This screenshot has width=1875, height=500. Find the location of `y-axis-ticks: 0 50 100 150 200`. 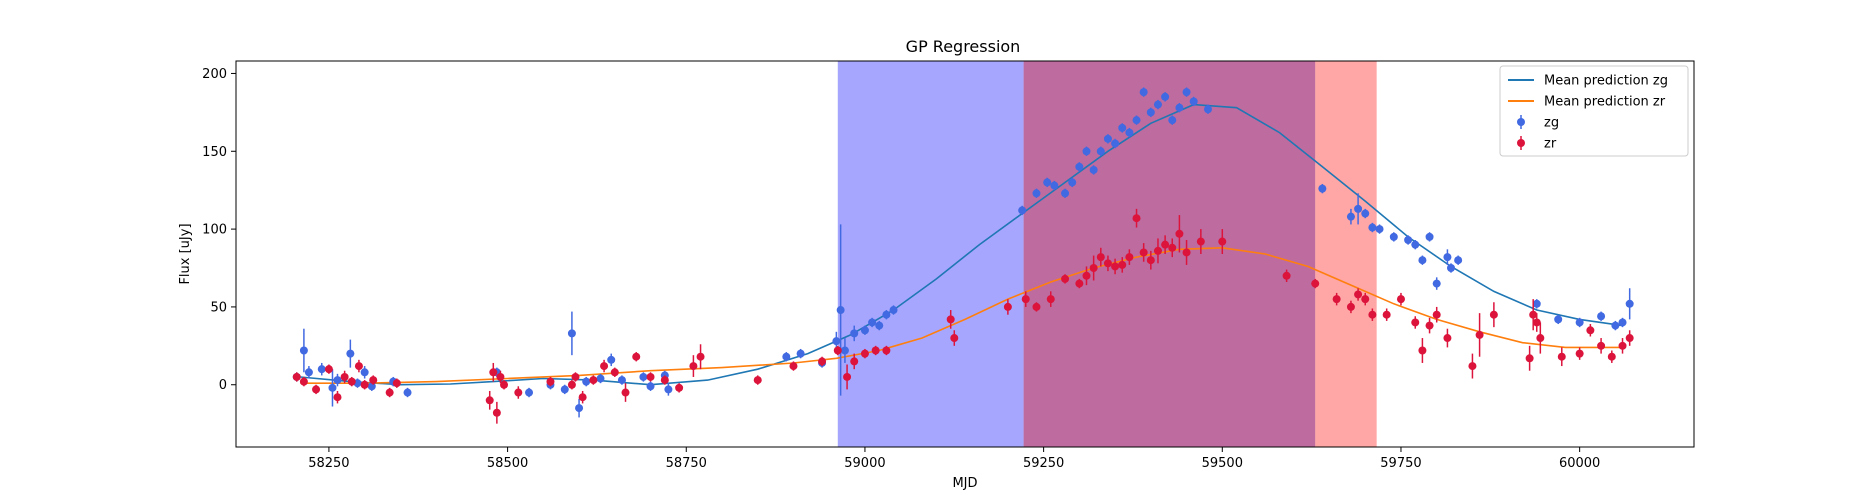

y-axis-ticks: 0 50 100 150 200 is located at coordinates (219, 230).